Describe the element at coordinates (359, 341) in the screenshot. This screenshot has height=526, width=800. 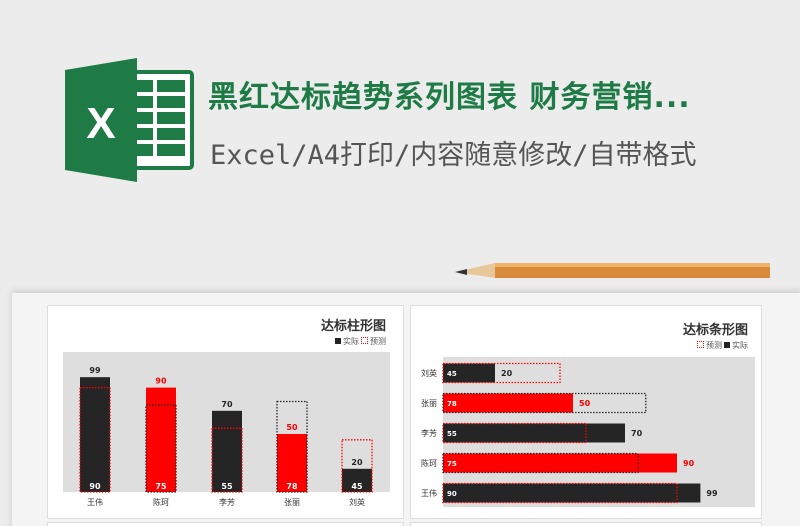
I see `column-chart-legend: 实际 预测` at that location.